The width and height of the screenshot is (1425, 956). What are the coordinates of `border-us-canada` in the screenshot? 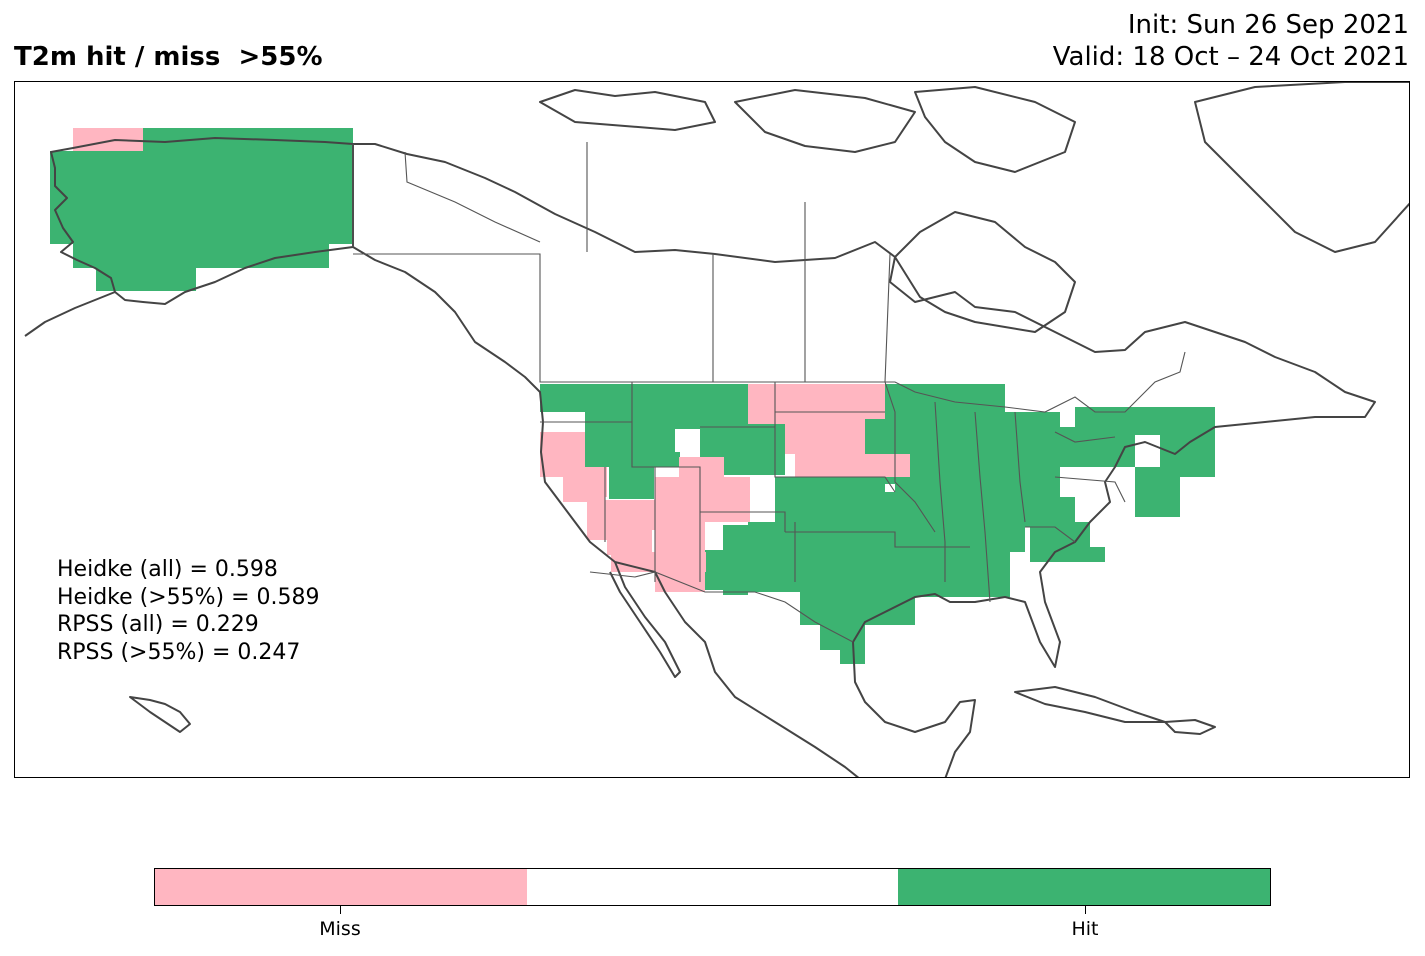 It's located at (769, 333).